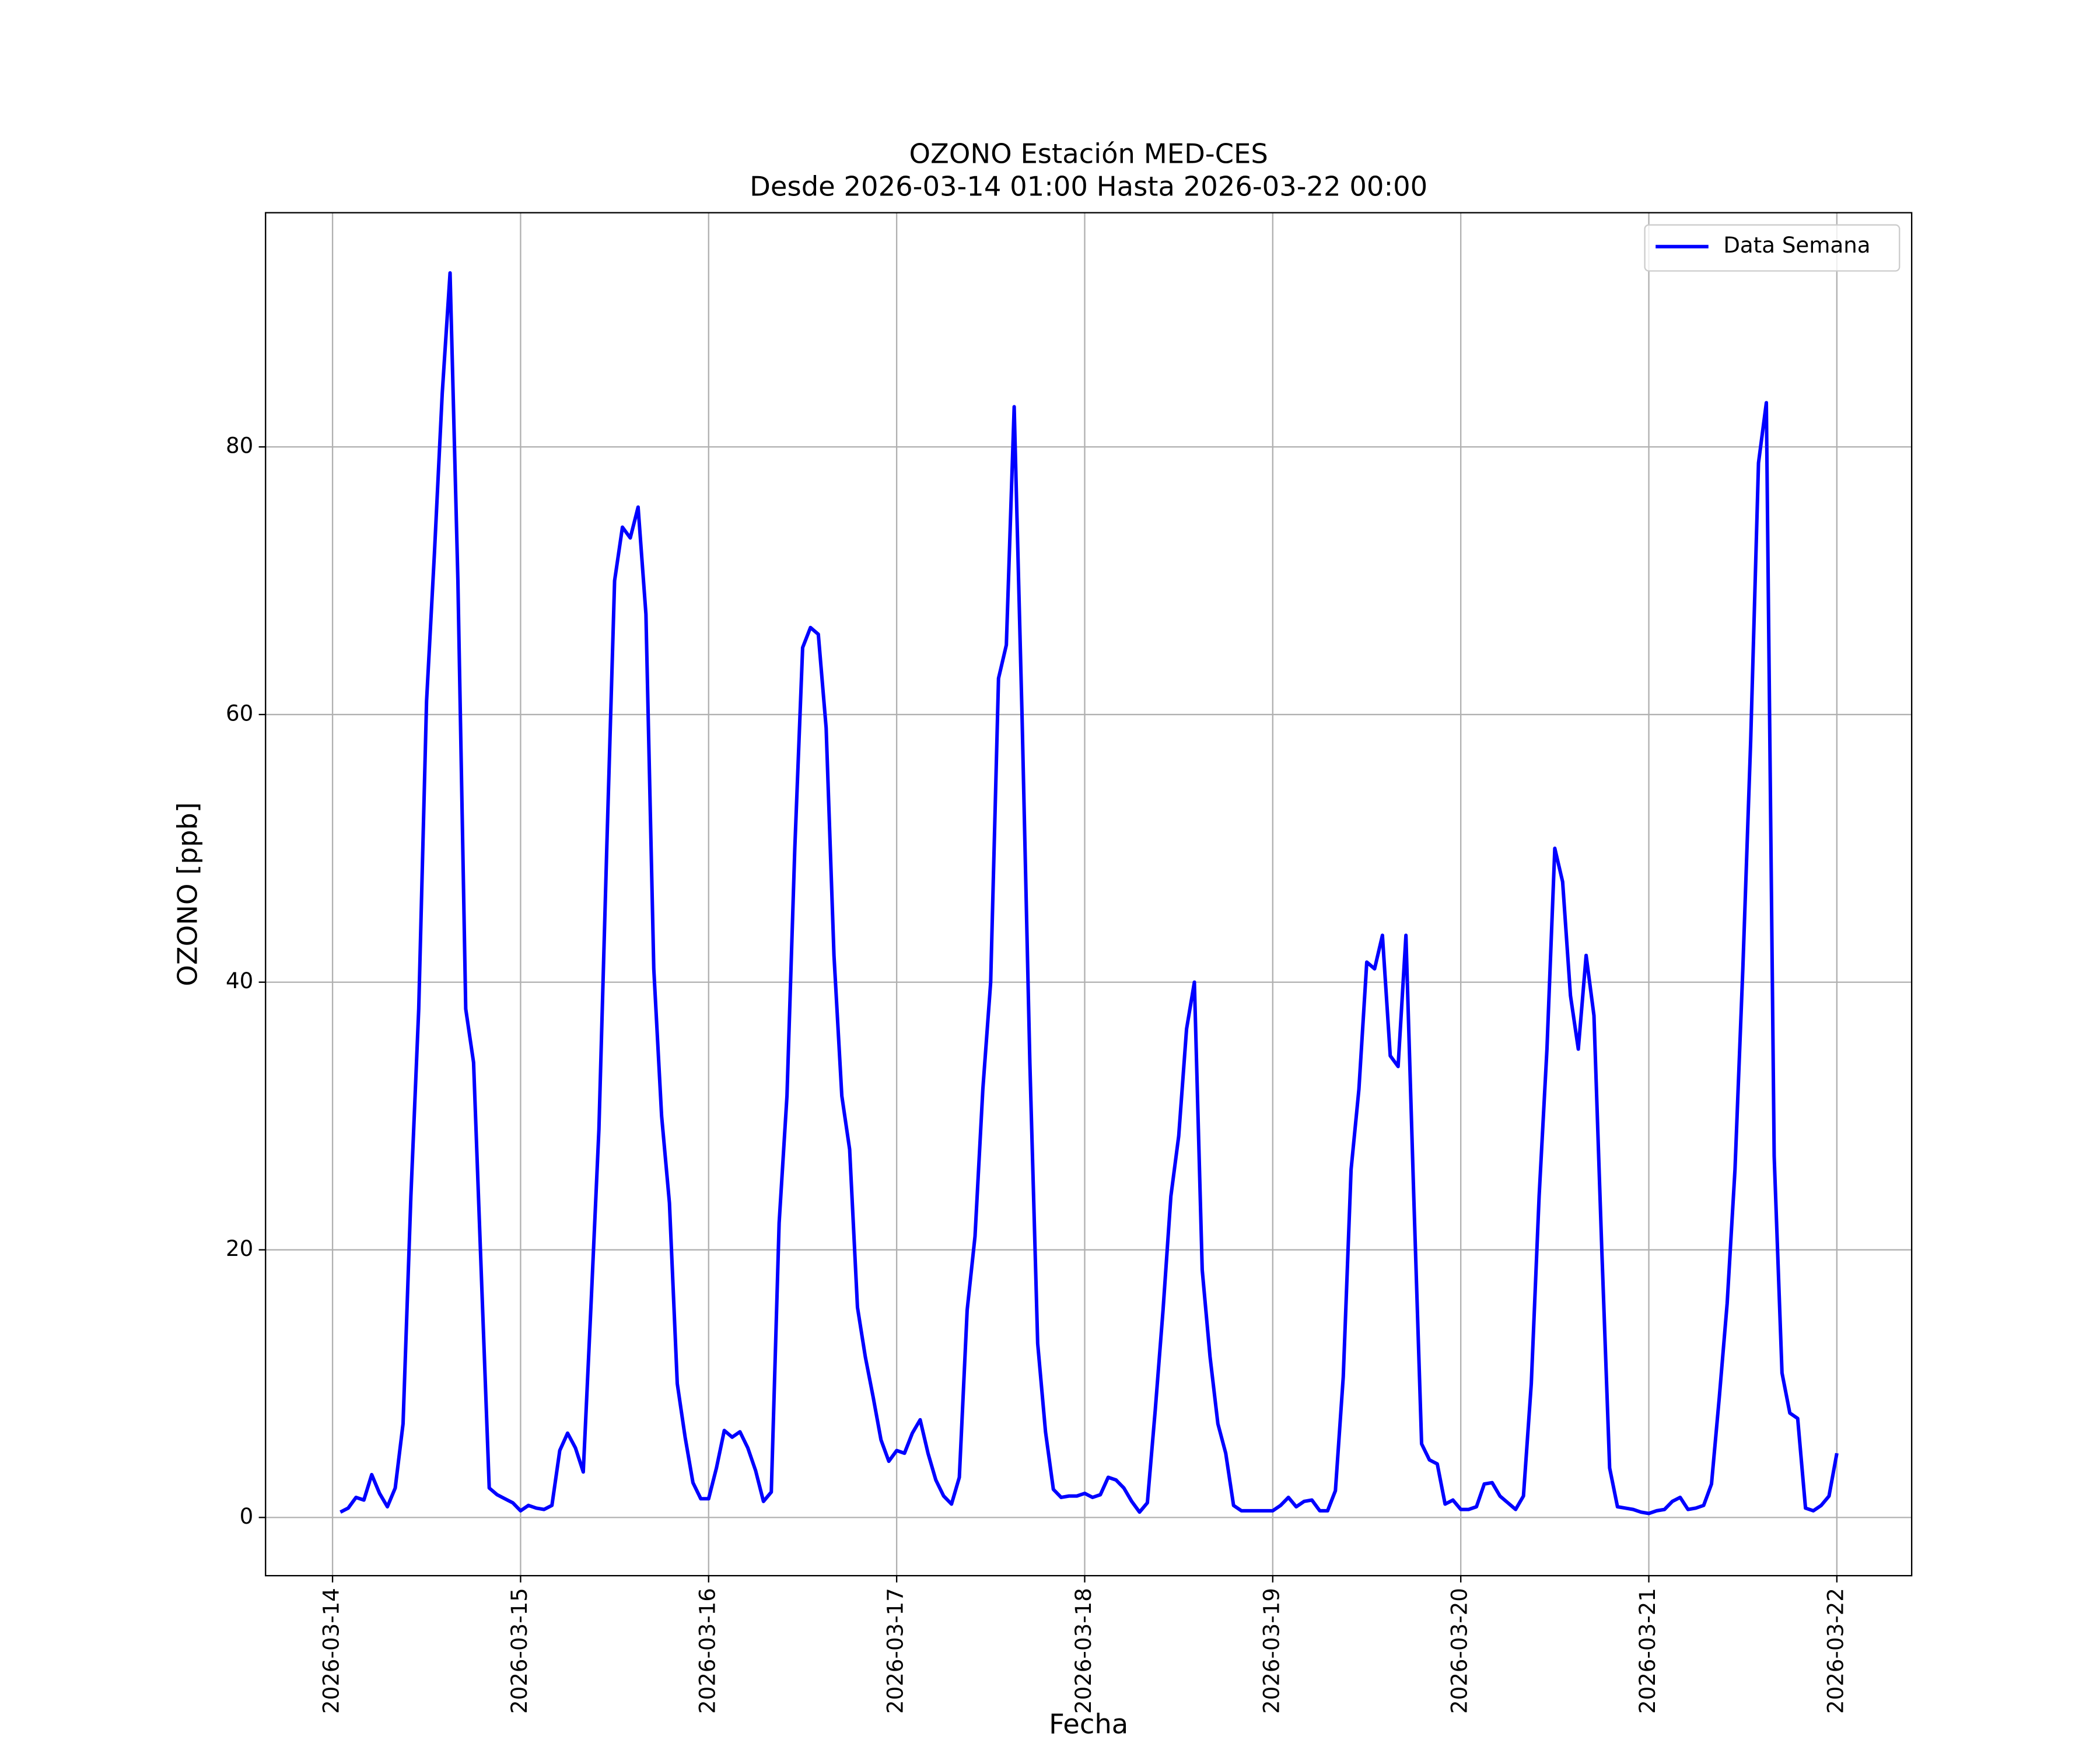  I want to click on x-tick-label: 2026-03-17, so click(895, 1651).